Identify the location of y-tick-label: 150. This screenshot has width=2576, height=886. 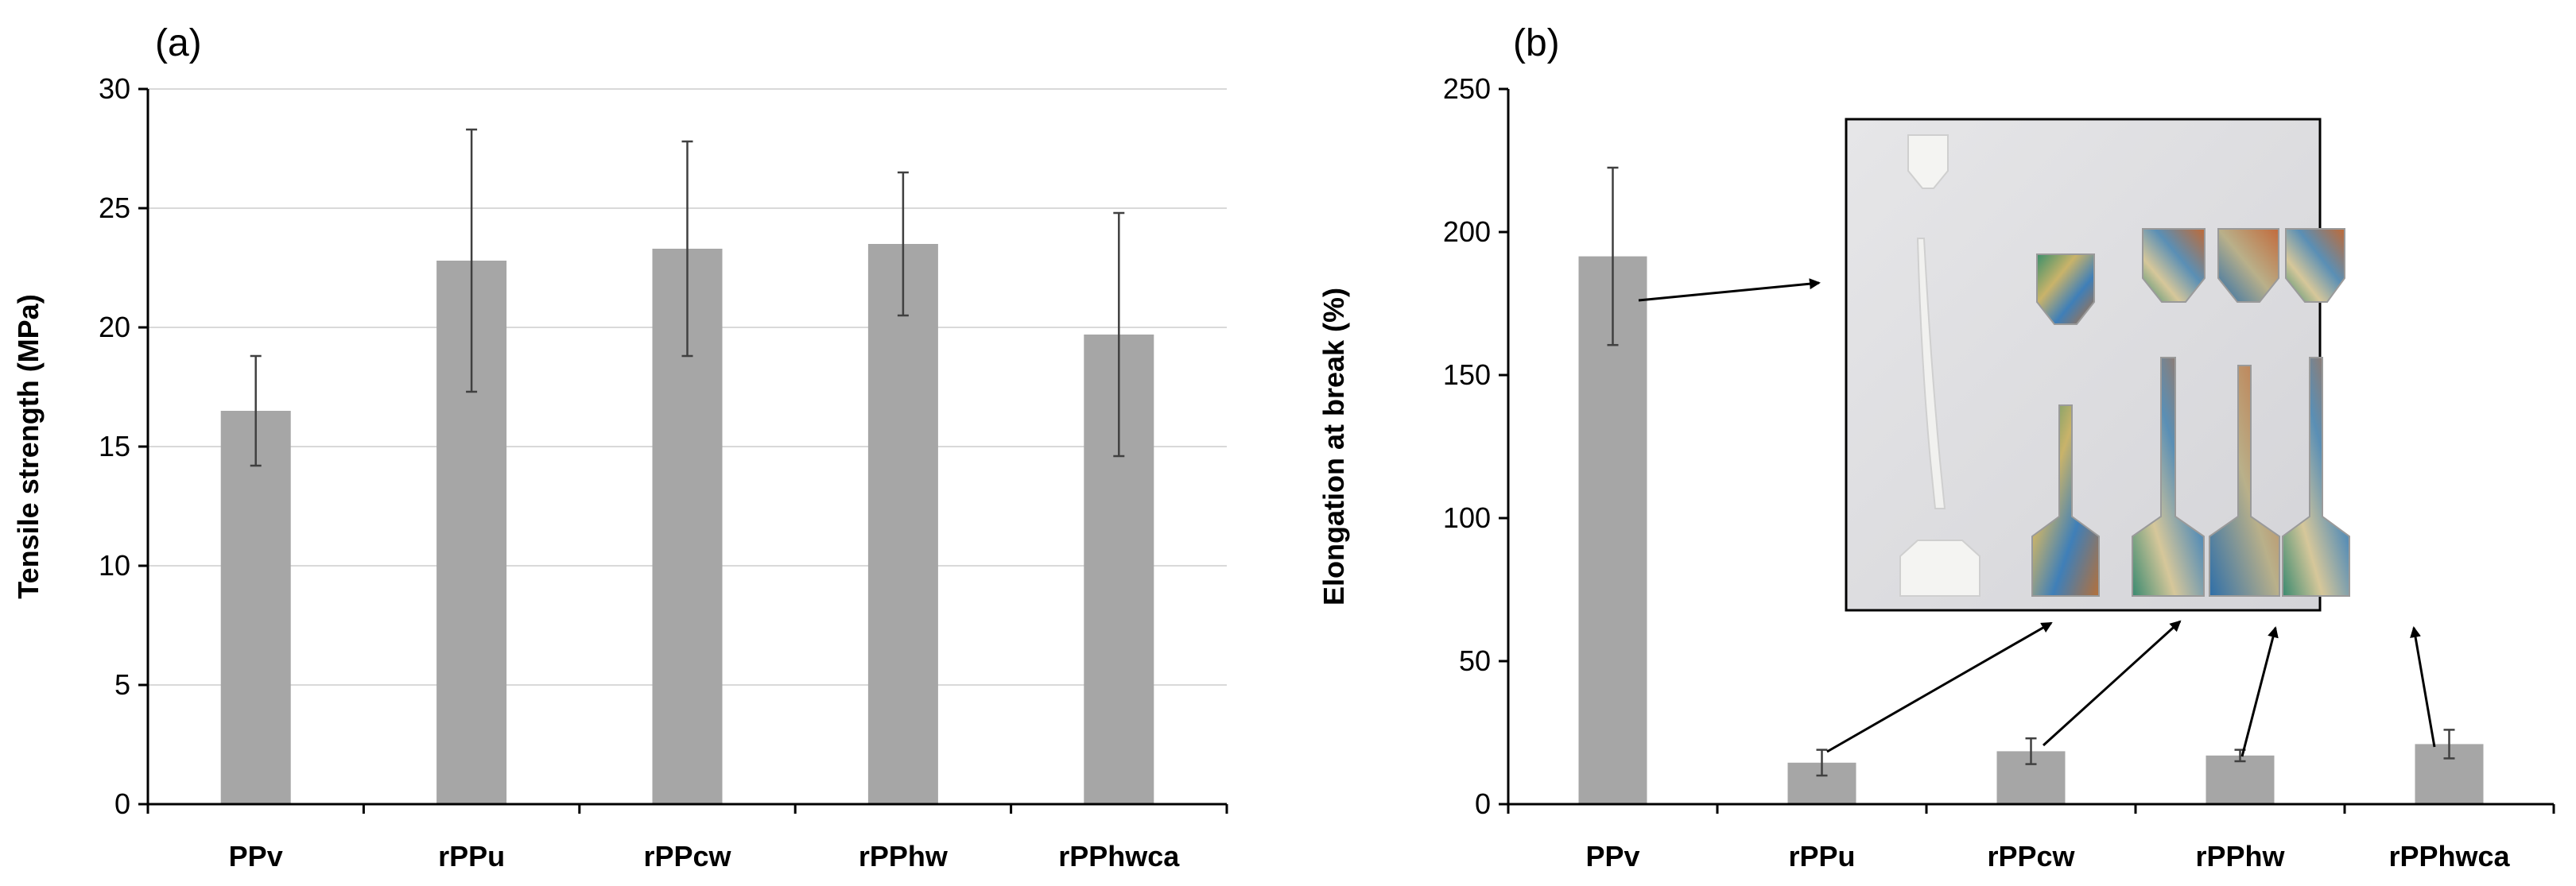
(1467, 374).